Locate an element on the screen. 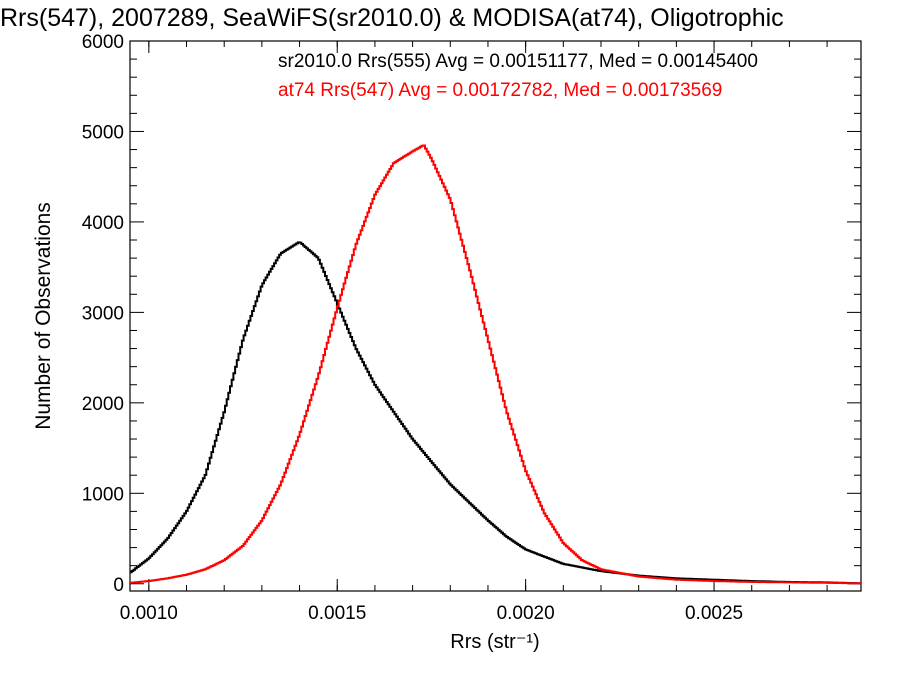 The width and height of the screenshot is (900, 675). x-tick-label: 0.0025 is located at coordinates (714, 613).